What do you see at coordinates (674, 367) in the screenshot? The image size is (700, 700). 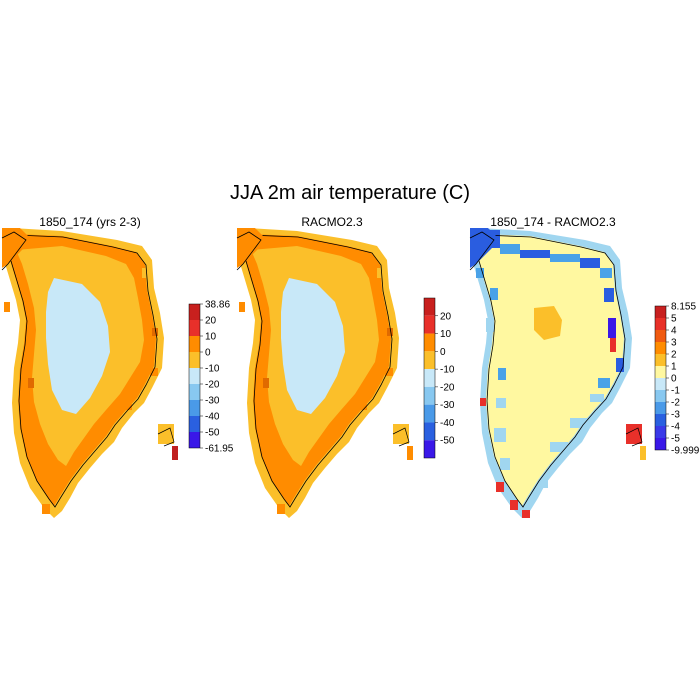 I see `colorbar-tick-label: 1` at bounding box center [674, 367].